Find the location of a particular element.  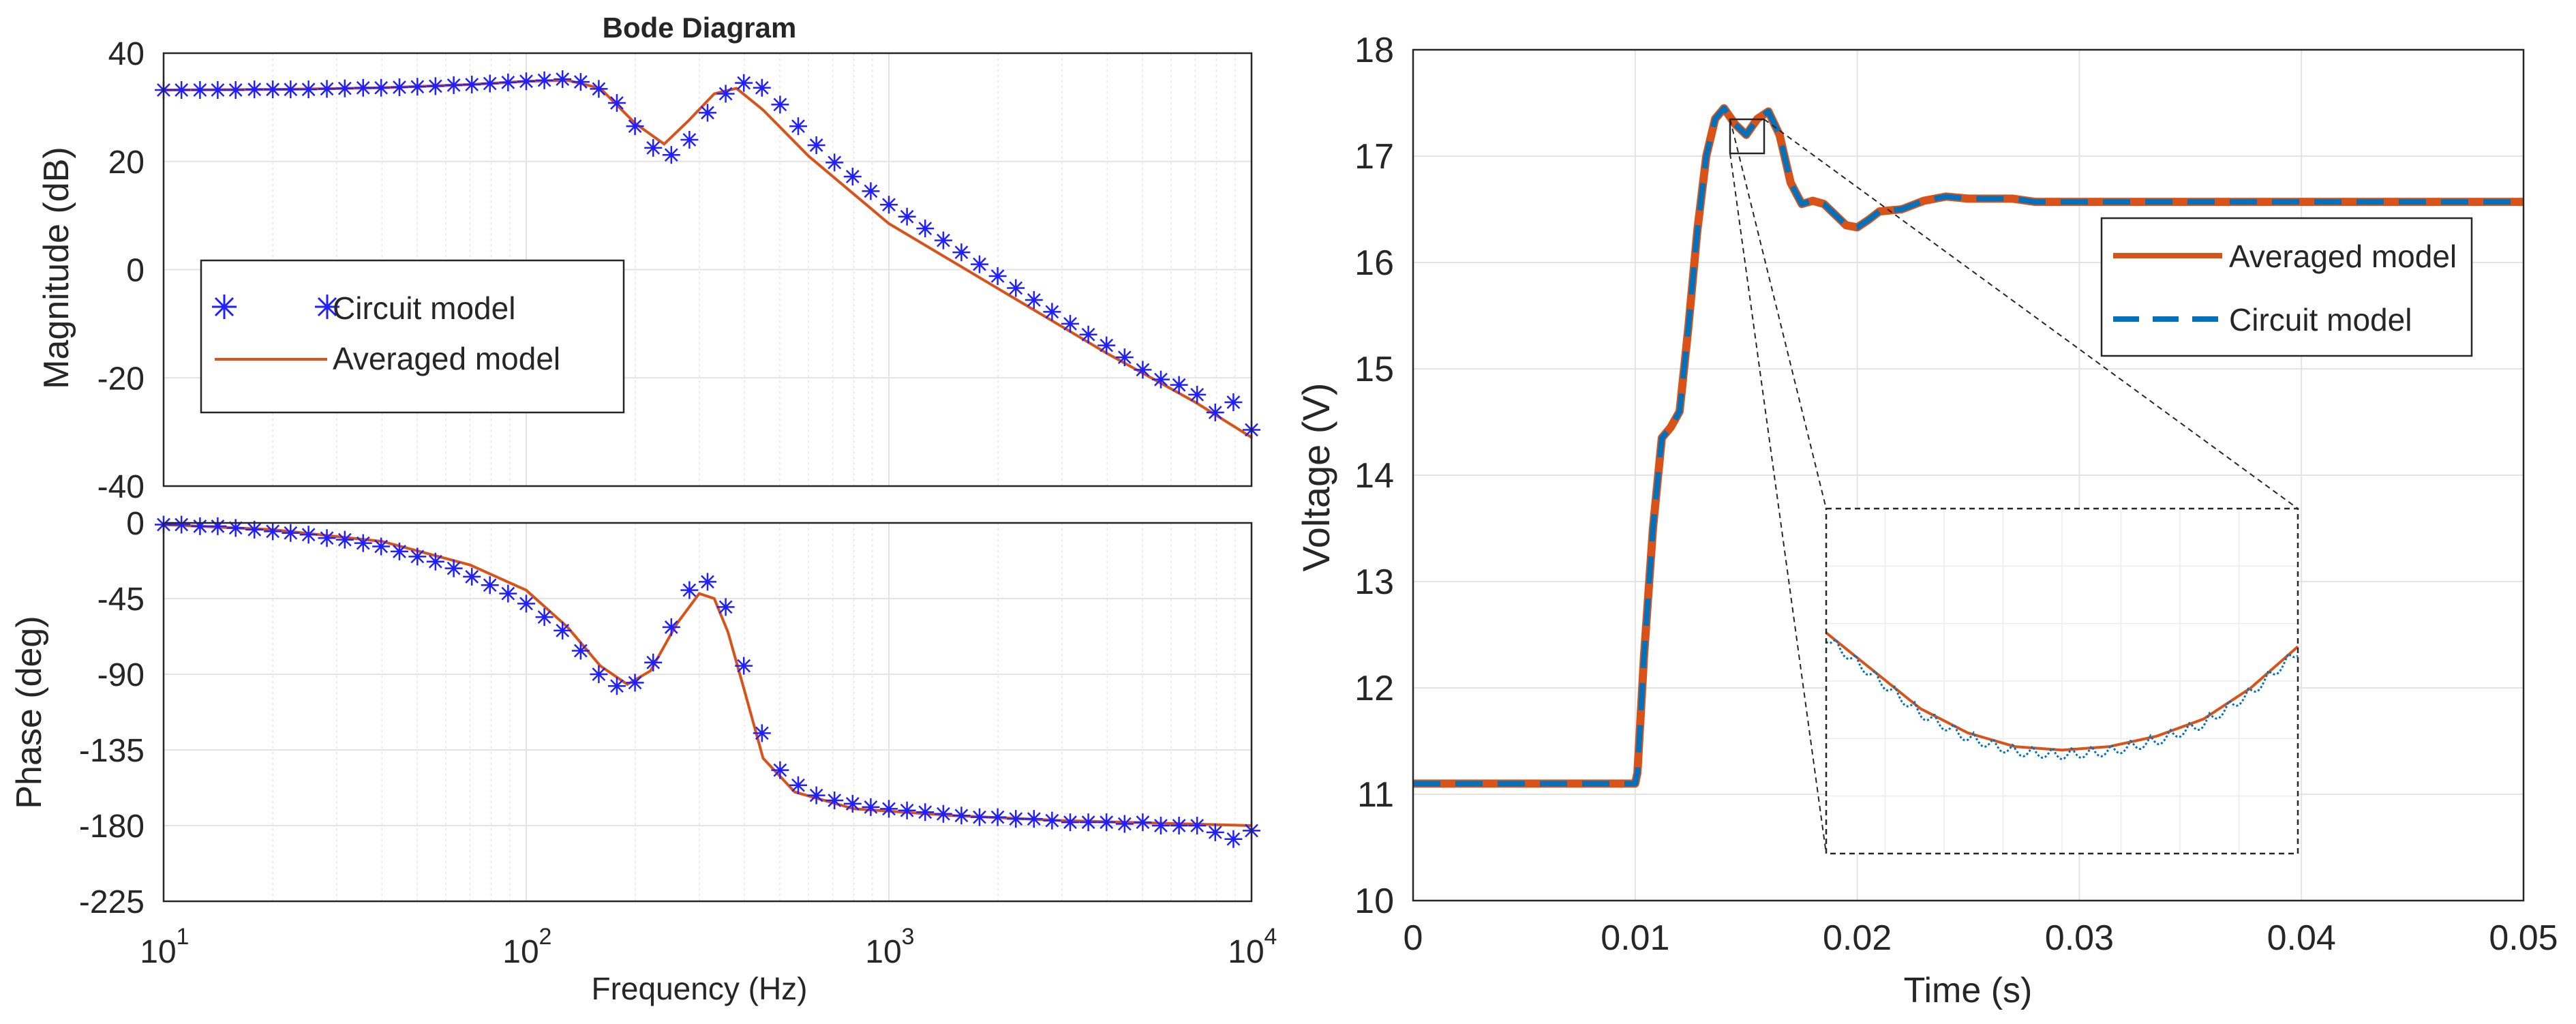

voltage-legend: Averaged model Circuit model is located at coordinates (2286, 287).